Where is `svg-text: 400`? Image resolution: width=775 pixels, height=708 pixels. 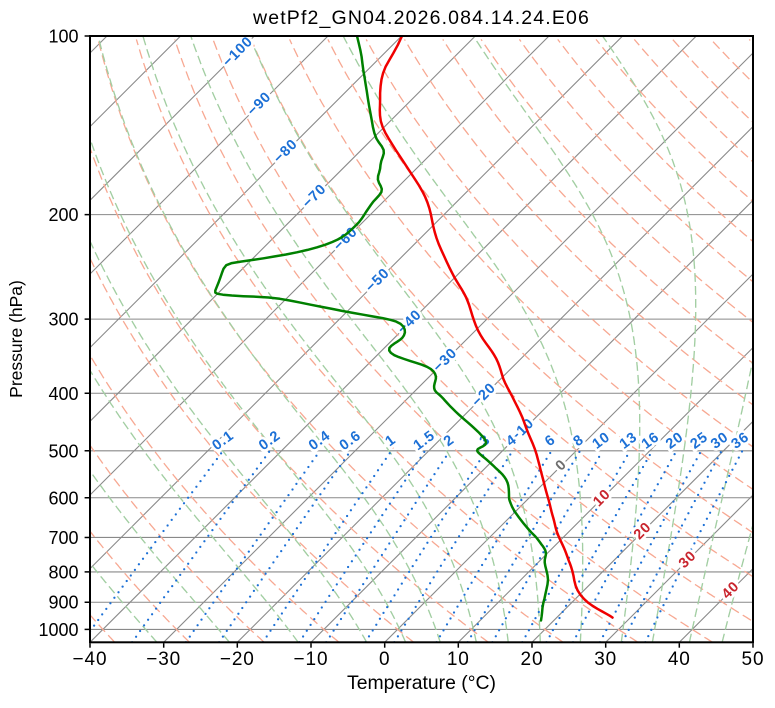 svg-text: 400 is located at coordinates (63, 394).